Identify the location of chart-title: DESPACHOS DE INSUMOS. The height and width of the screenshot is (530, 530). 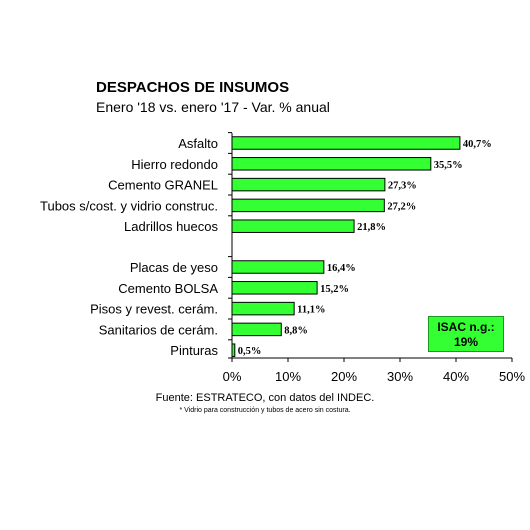
(193, 87).